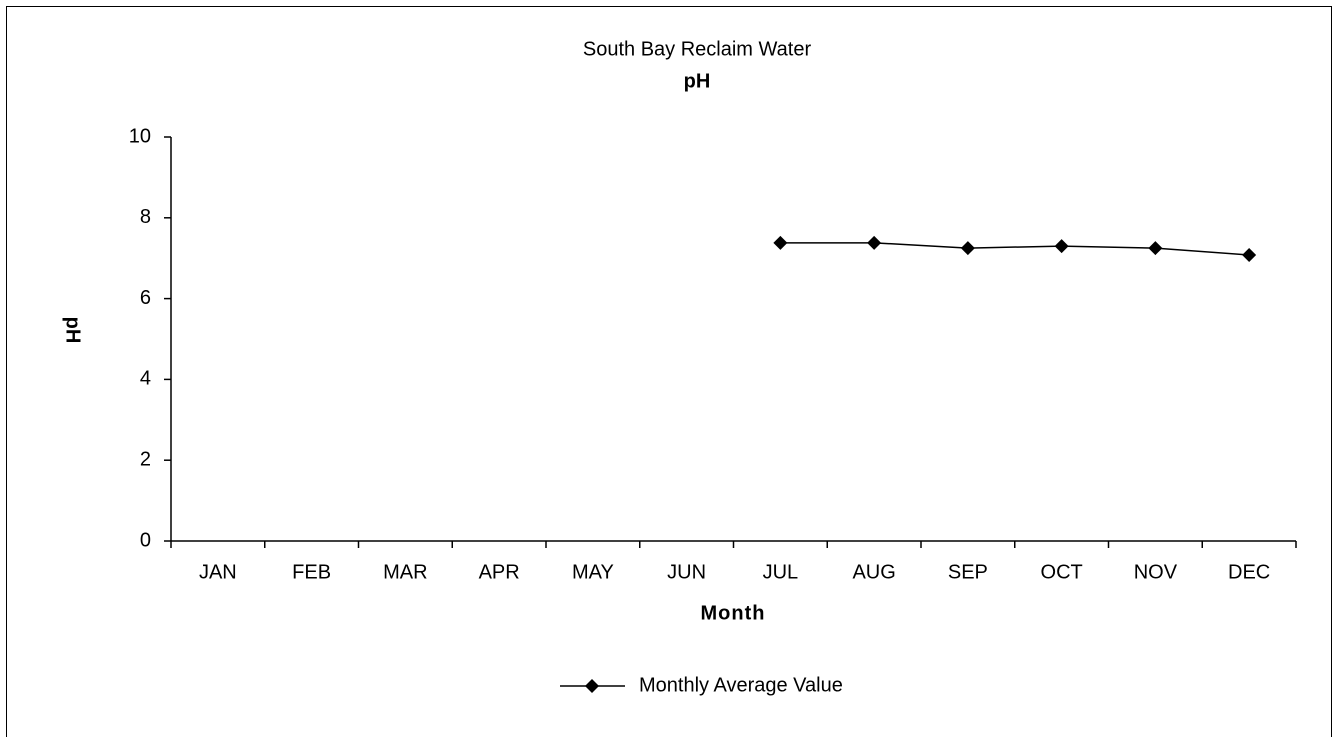 The height and width of the screenshot is (737, 1338). I want to click on chart-subtitle: pH, so click(697, 81).